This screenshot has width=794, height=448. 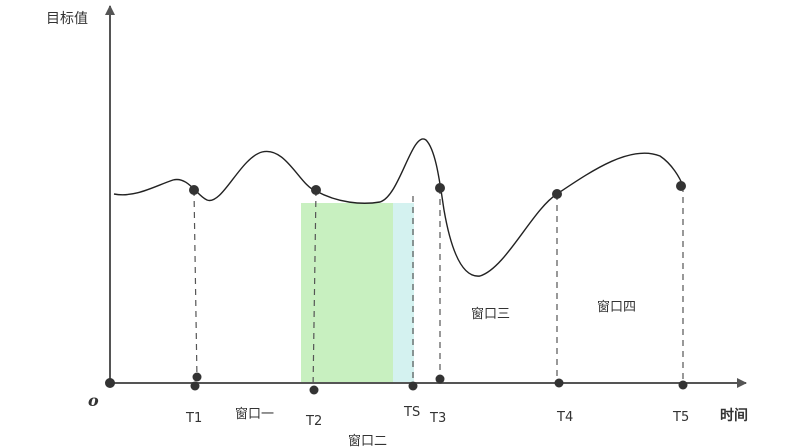 I want to click on window-three-label: 窗口三, so click(x=490, y=314).